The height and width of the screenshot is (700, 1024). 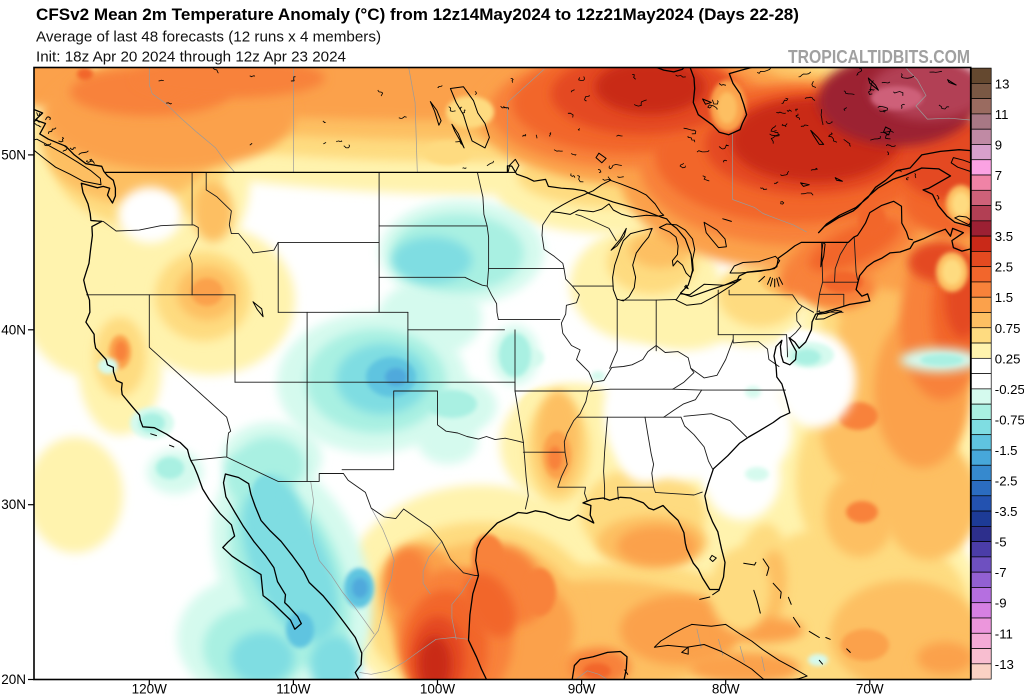 What do you see at coordinates (1002, 83) in the screenshot?
I see `svg-text: 13` at bounding box center [1002, 83].